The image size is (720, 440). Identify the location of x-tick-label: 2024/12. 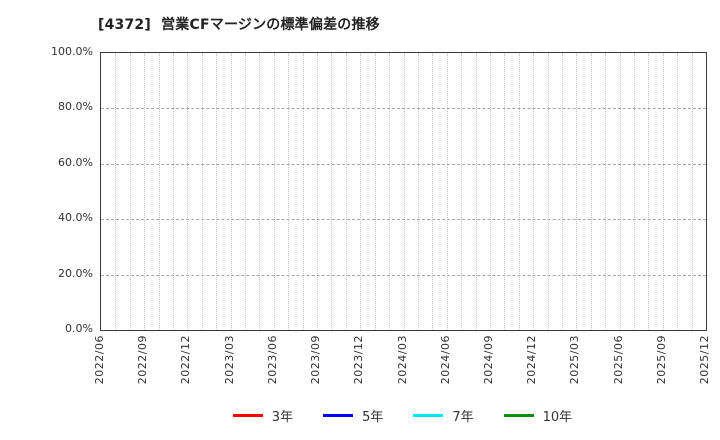
(532, 360).